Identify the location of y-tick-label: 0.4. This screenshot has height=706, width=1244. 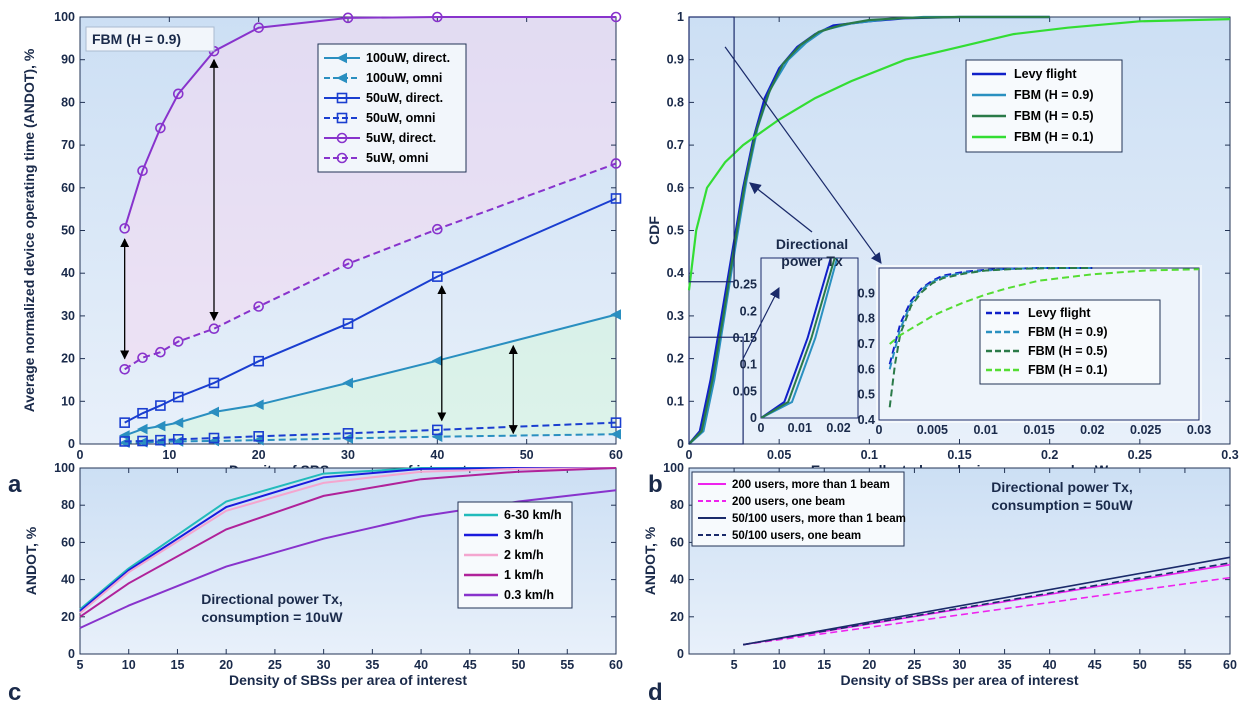
(675, 273).